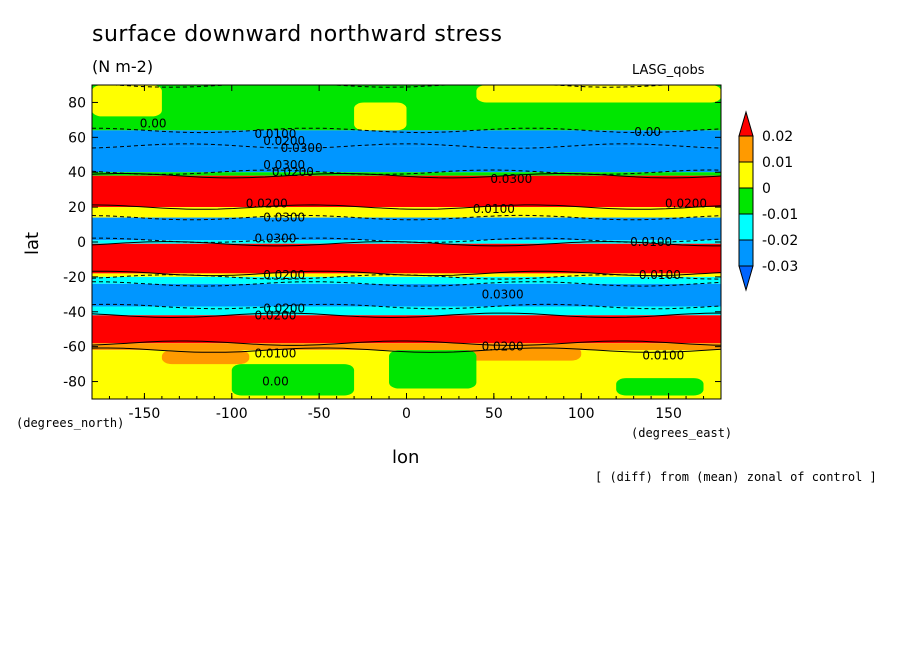  What do you see at coordinates (74, 348) in the screenshot?
I see `y-tick-label: -60` at bounding box center [74, 348].